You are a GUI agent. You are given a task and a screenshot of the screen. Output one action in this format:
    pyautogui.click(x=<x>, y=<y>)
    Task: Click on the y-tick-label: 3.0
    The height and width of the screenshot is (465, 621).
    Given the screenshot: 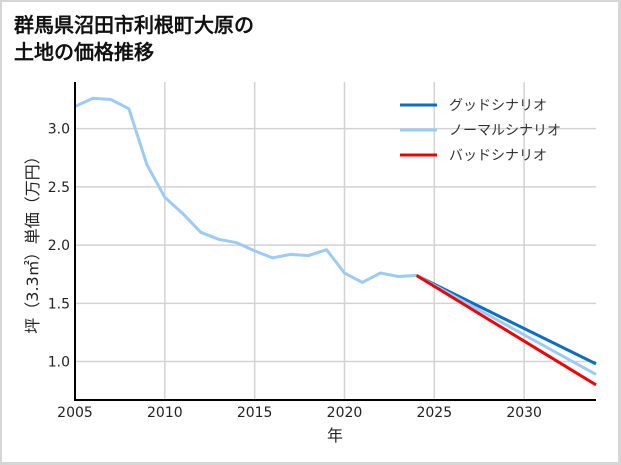 What is the action you would take?
    pyautogui.click(x=59, y=130)
    